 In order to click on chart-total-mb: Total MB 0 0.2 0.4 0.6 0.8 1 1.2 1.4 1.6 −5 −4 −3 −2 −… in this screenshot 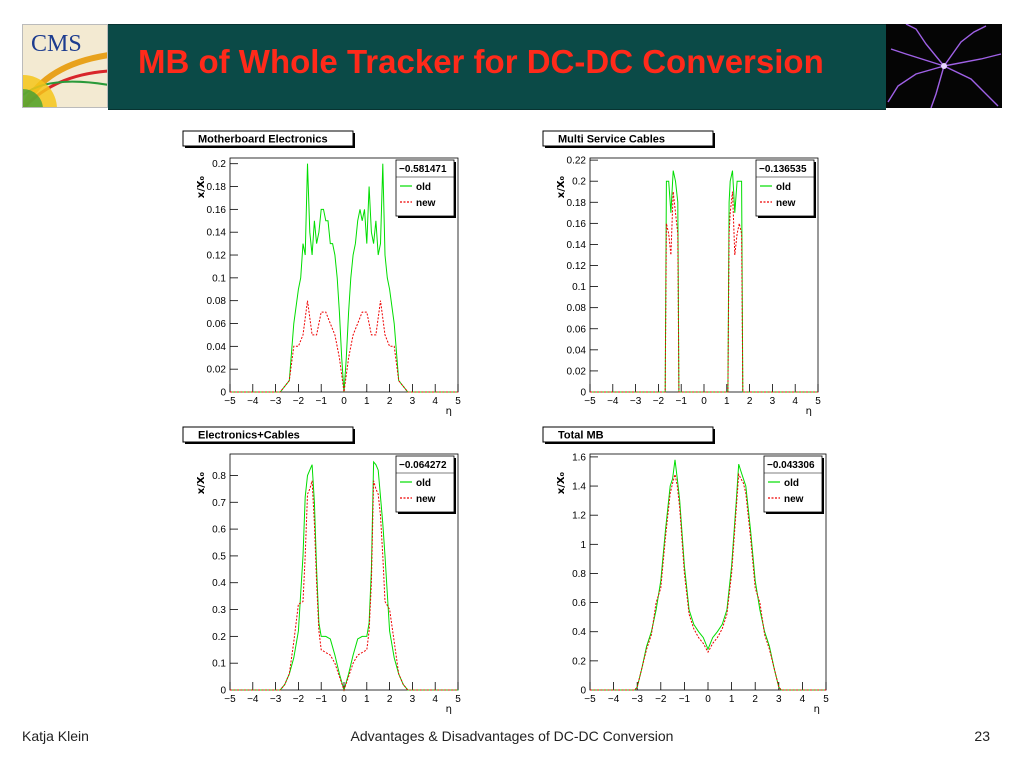, I will do `click(687, 568)`.